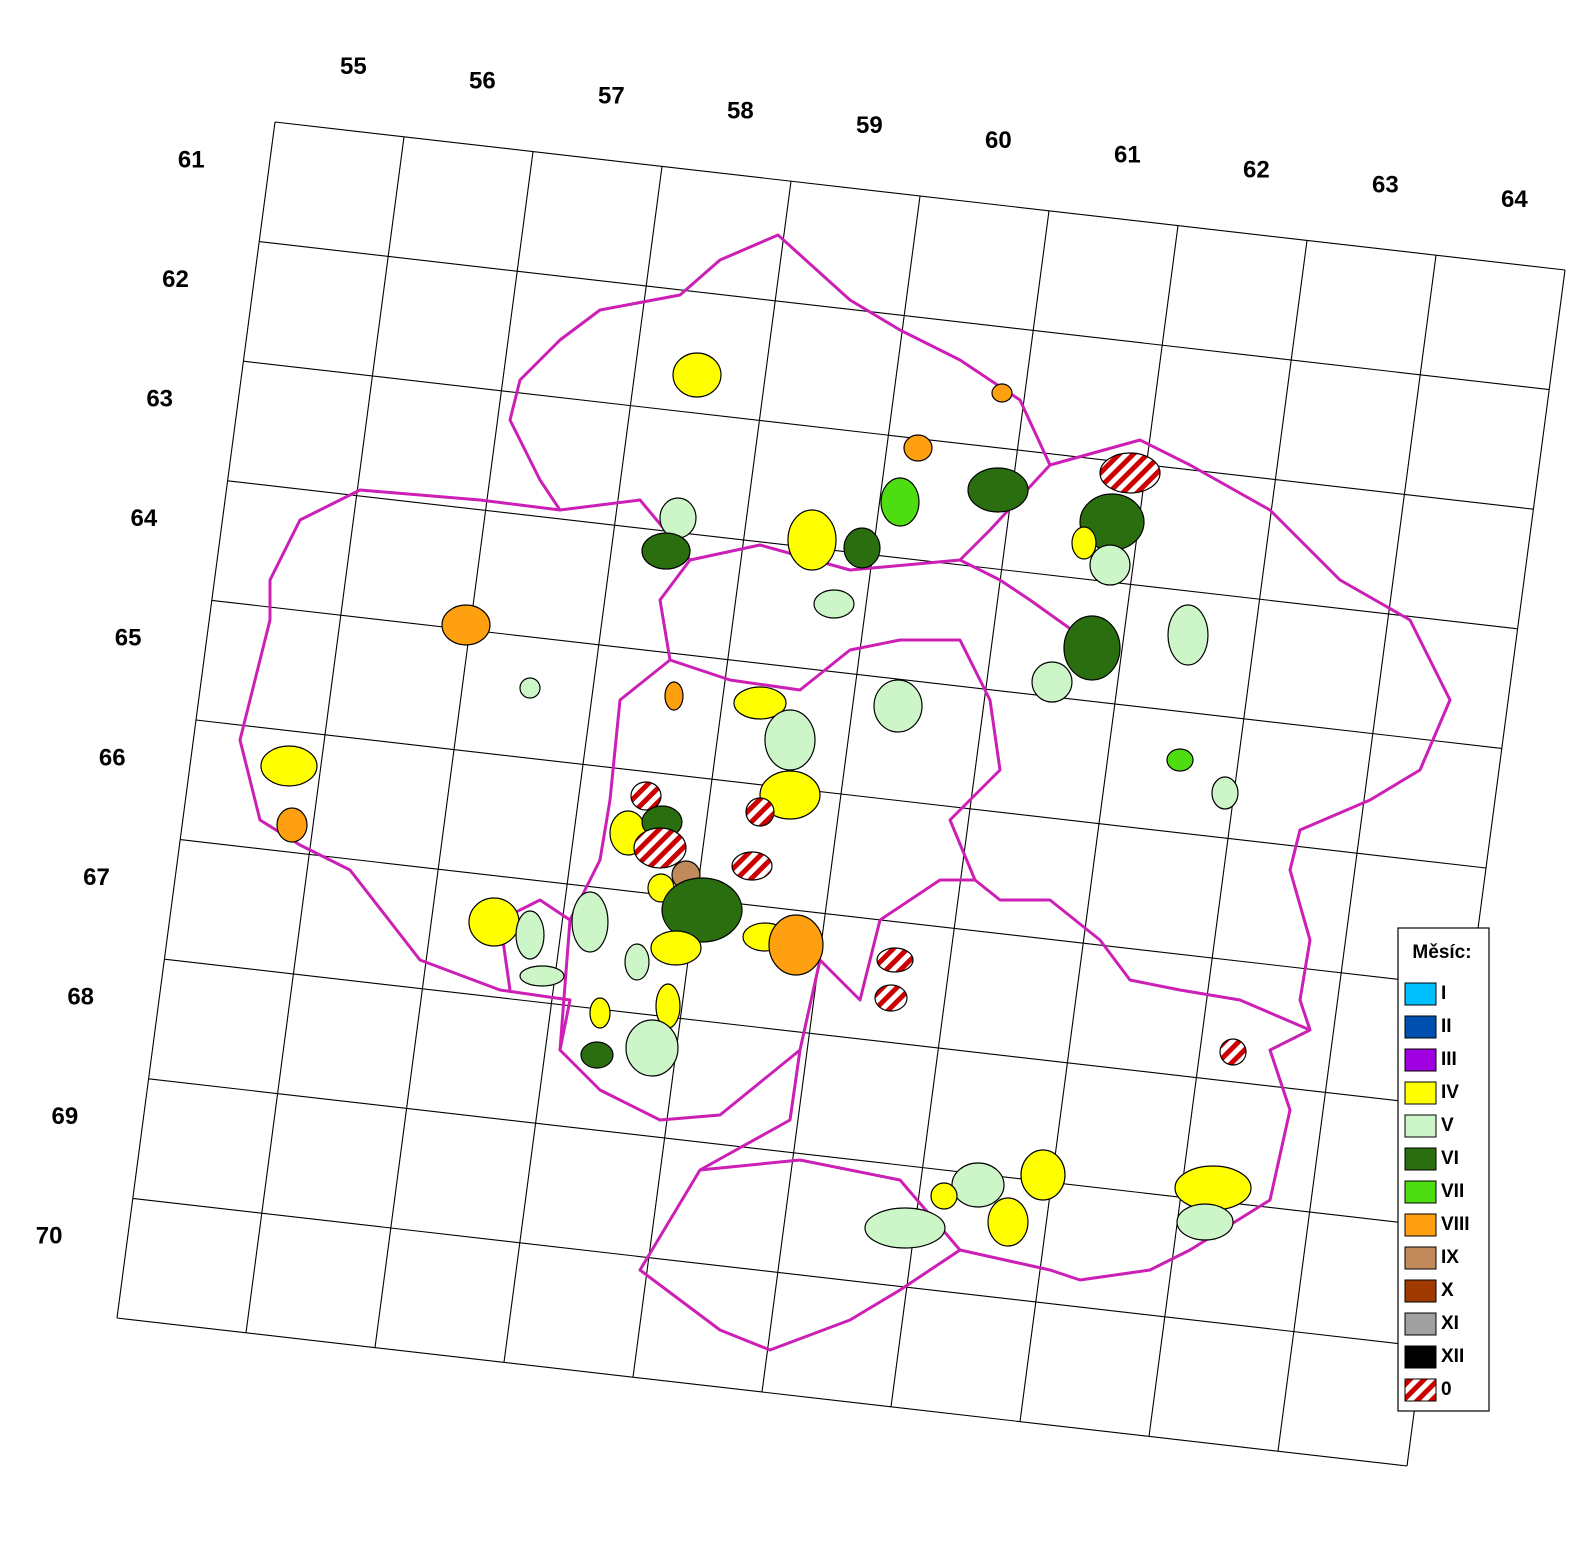 This screenshot has height=1557, width=1587. What do you see at coordinates (1450, 1257) in the screenshot?
I see `legend-label: IX` at bounding box center [1450, 1257].